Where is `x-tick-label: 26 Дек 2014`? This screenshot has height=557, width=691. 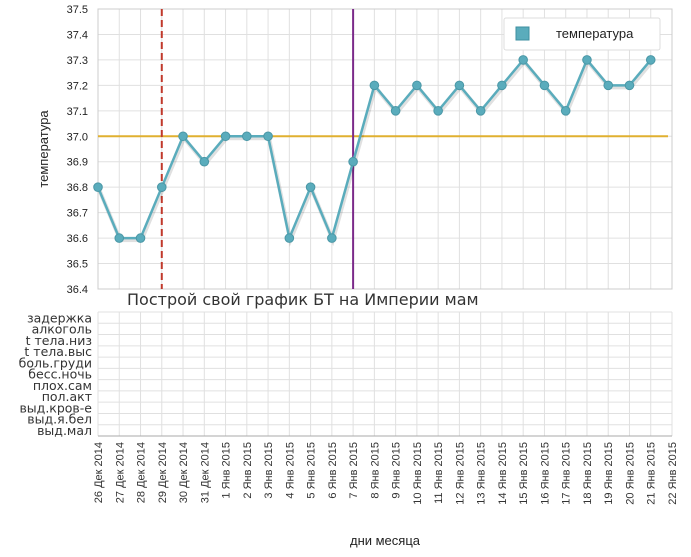
x-tick-label: 26 Дек 2014 is located at coordinates (99, 472).